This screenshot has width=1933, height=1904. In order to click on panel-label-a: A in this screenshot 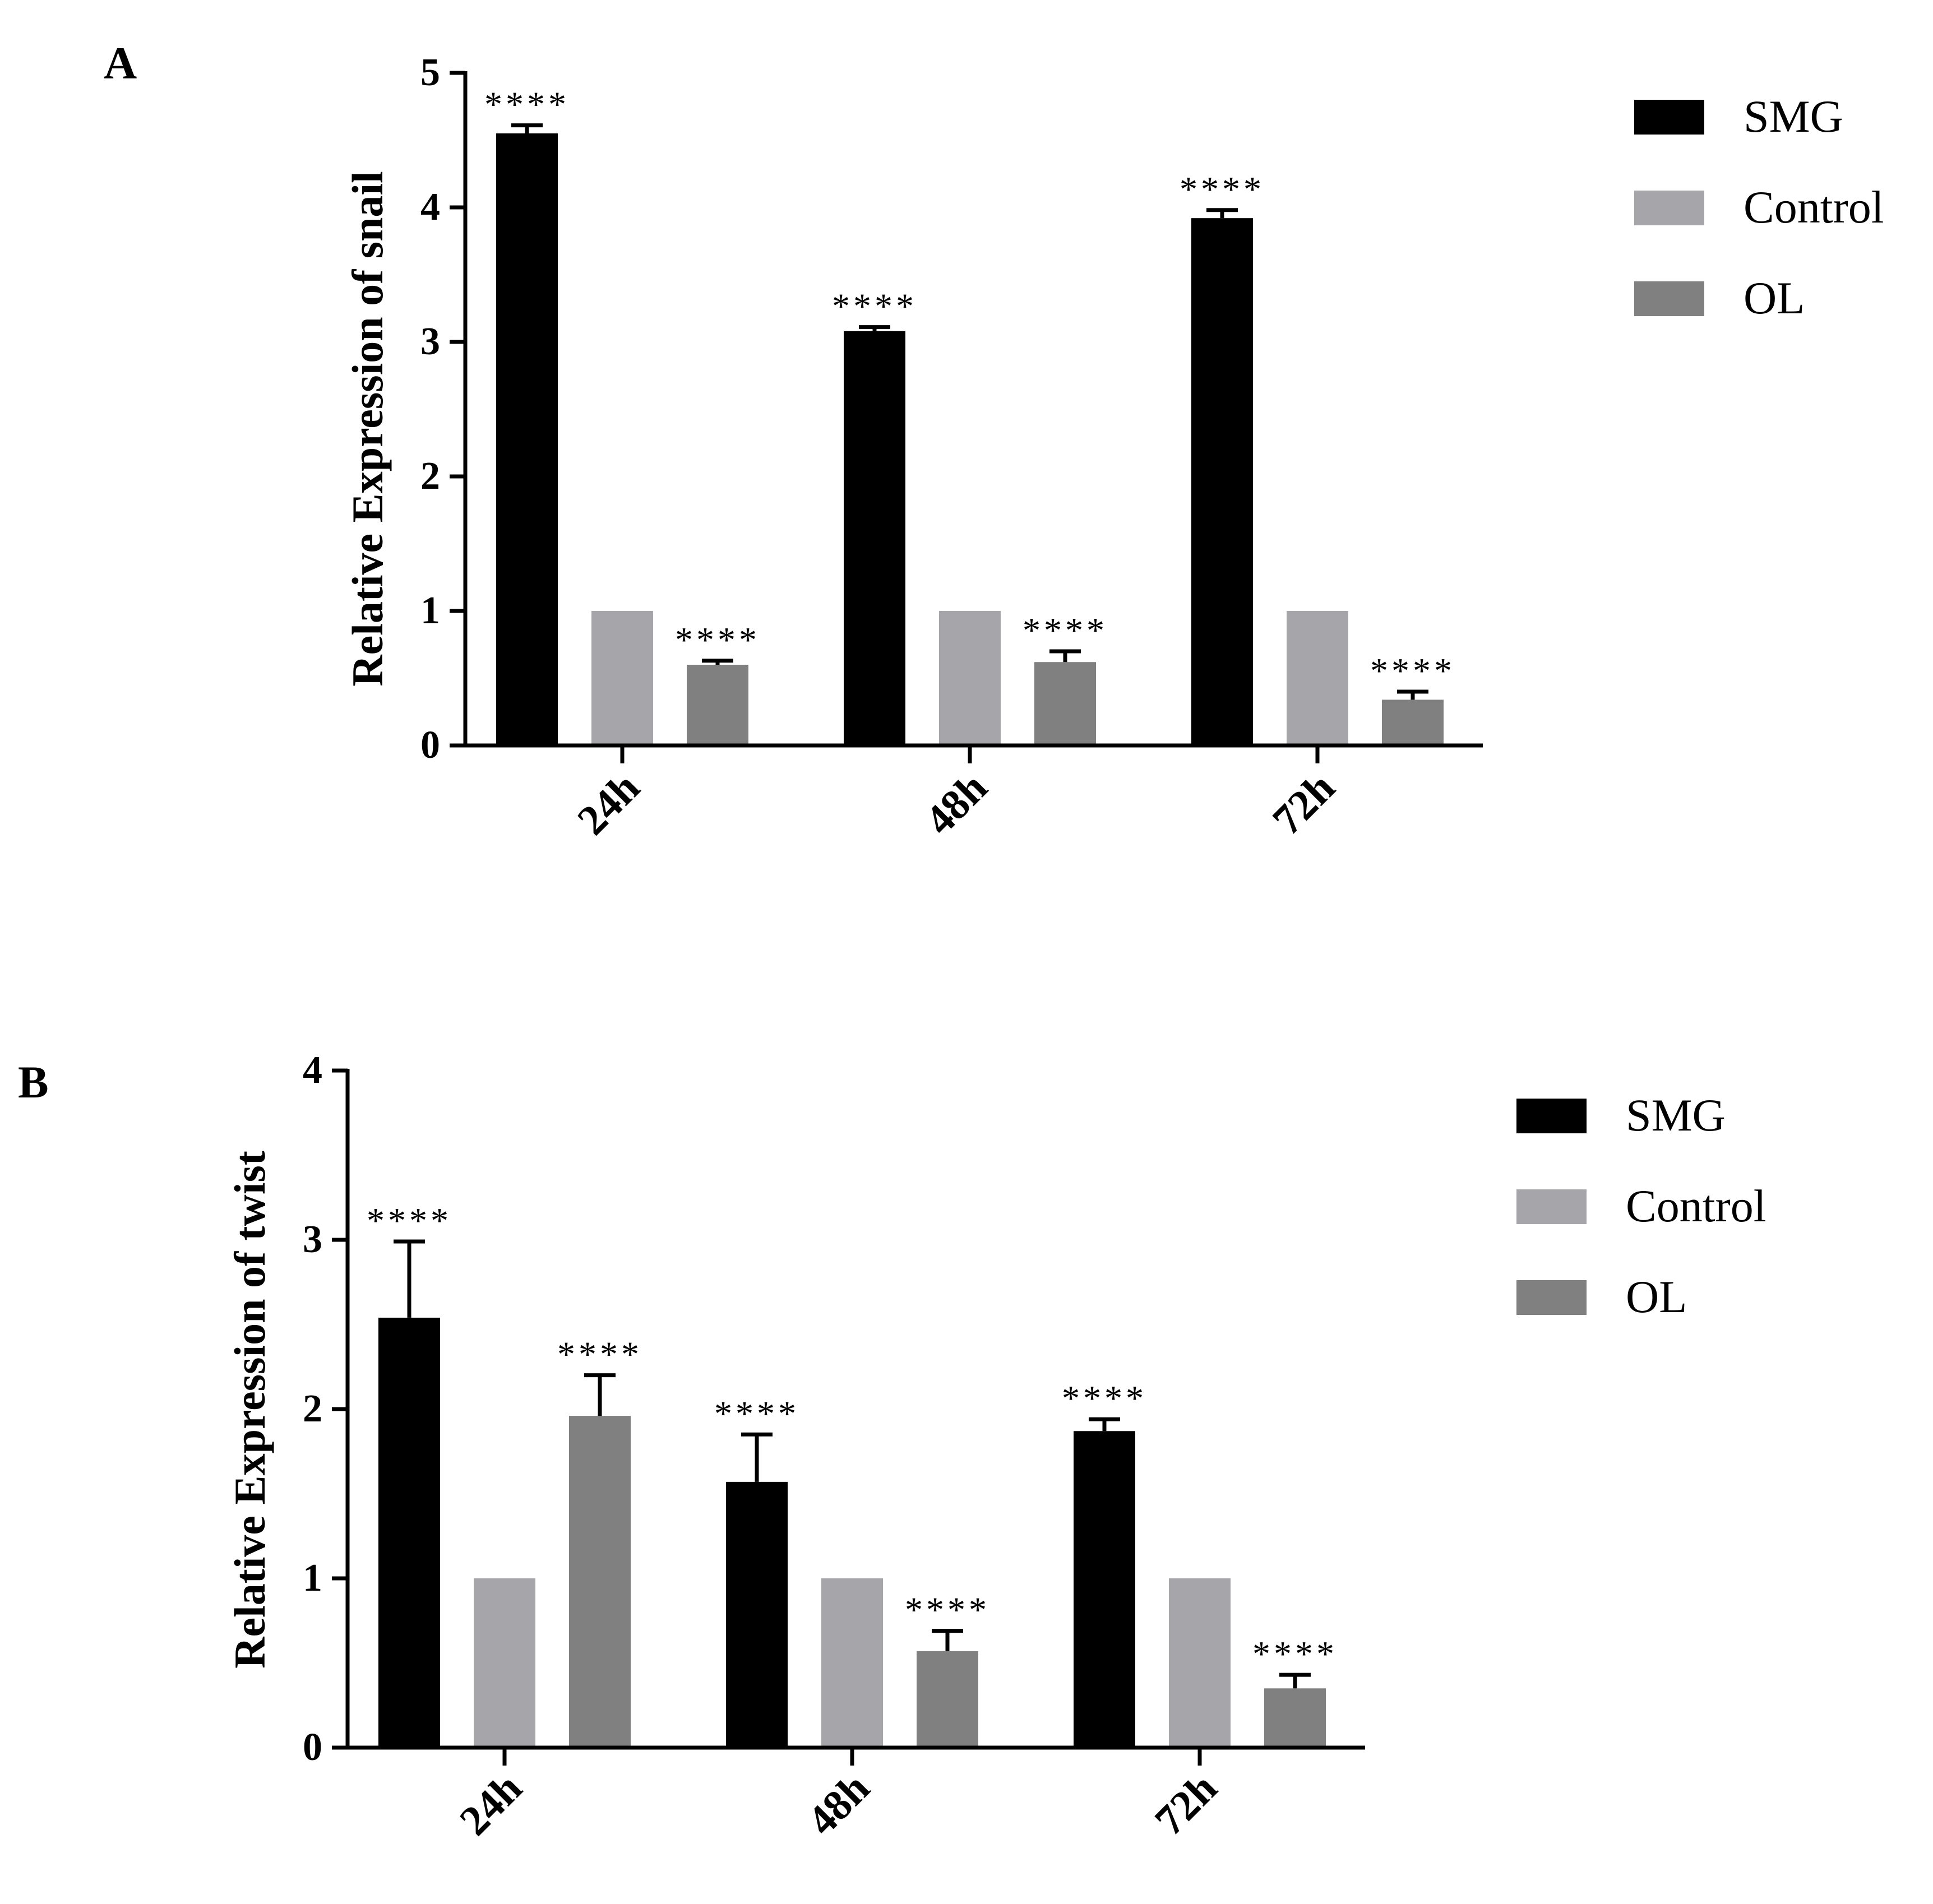, I will do `click(121, 64)`.